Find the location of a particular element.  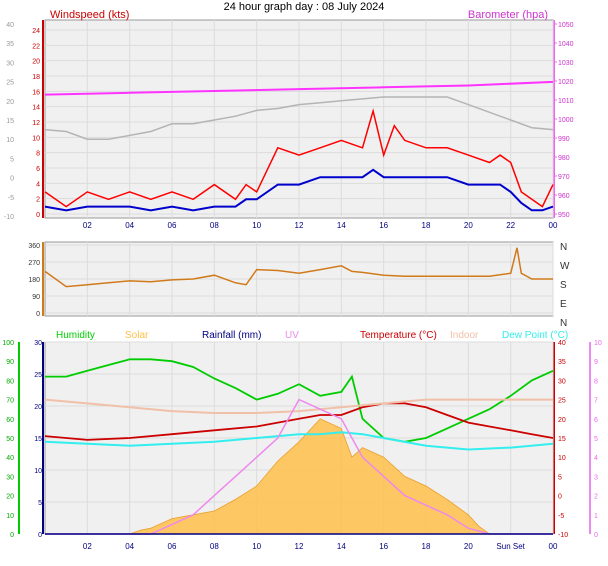

atmo-x-tick-label: 16 is located at coordinates (383, 546).